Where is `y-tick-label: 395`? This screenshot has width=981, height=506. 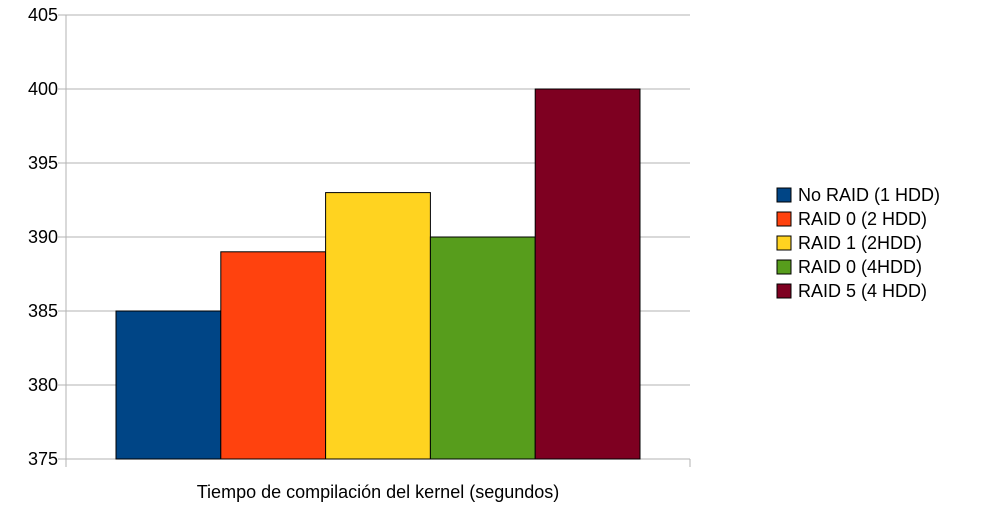 y-tick-label: 395 is located at coordinates (43, 163).